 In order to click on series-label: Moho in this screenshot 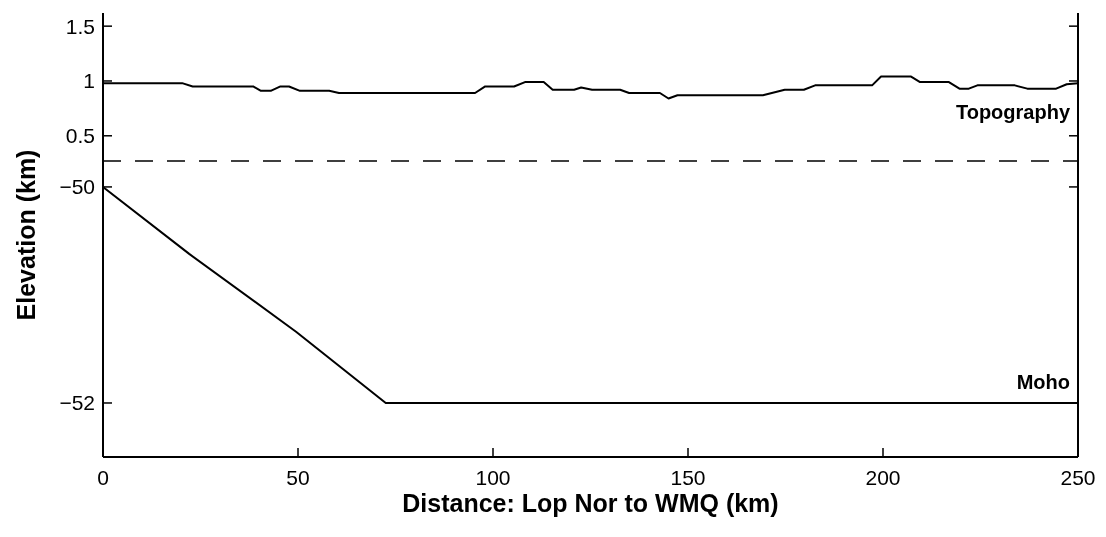, I will do `click(1043, 381)`.